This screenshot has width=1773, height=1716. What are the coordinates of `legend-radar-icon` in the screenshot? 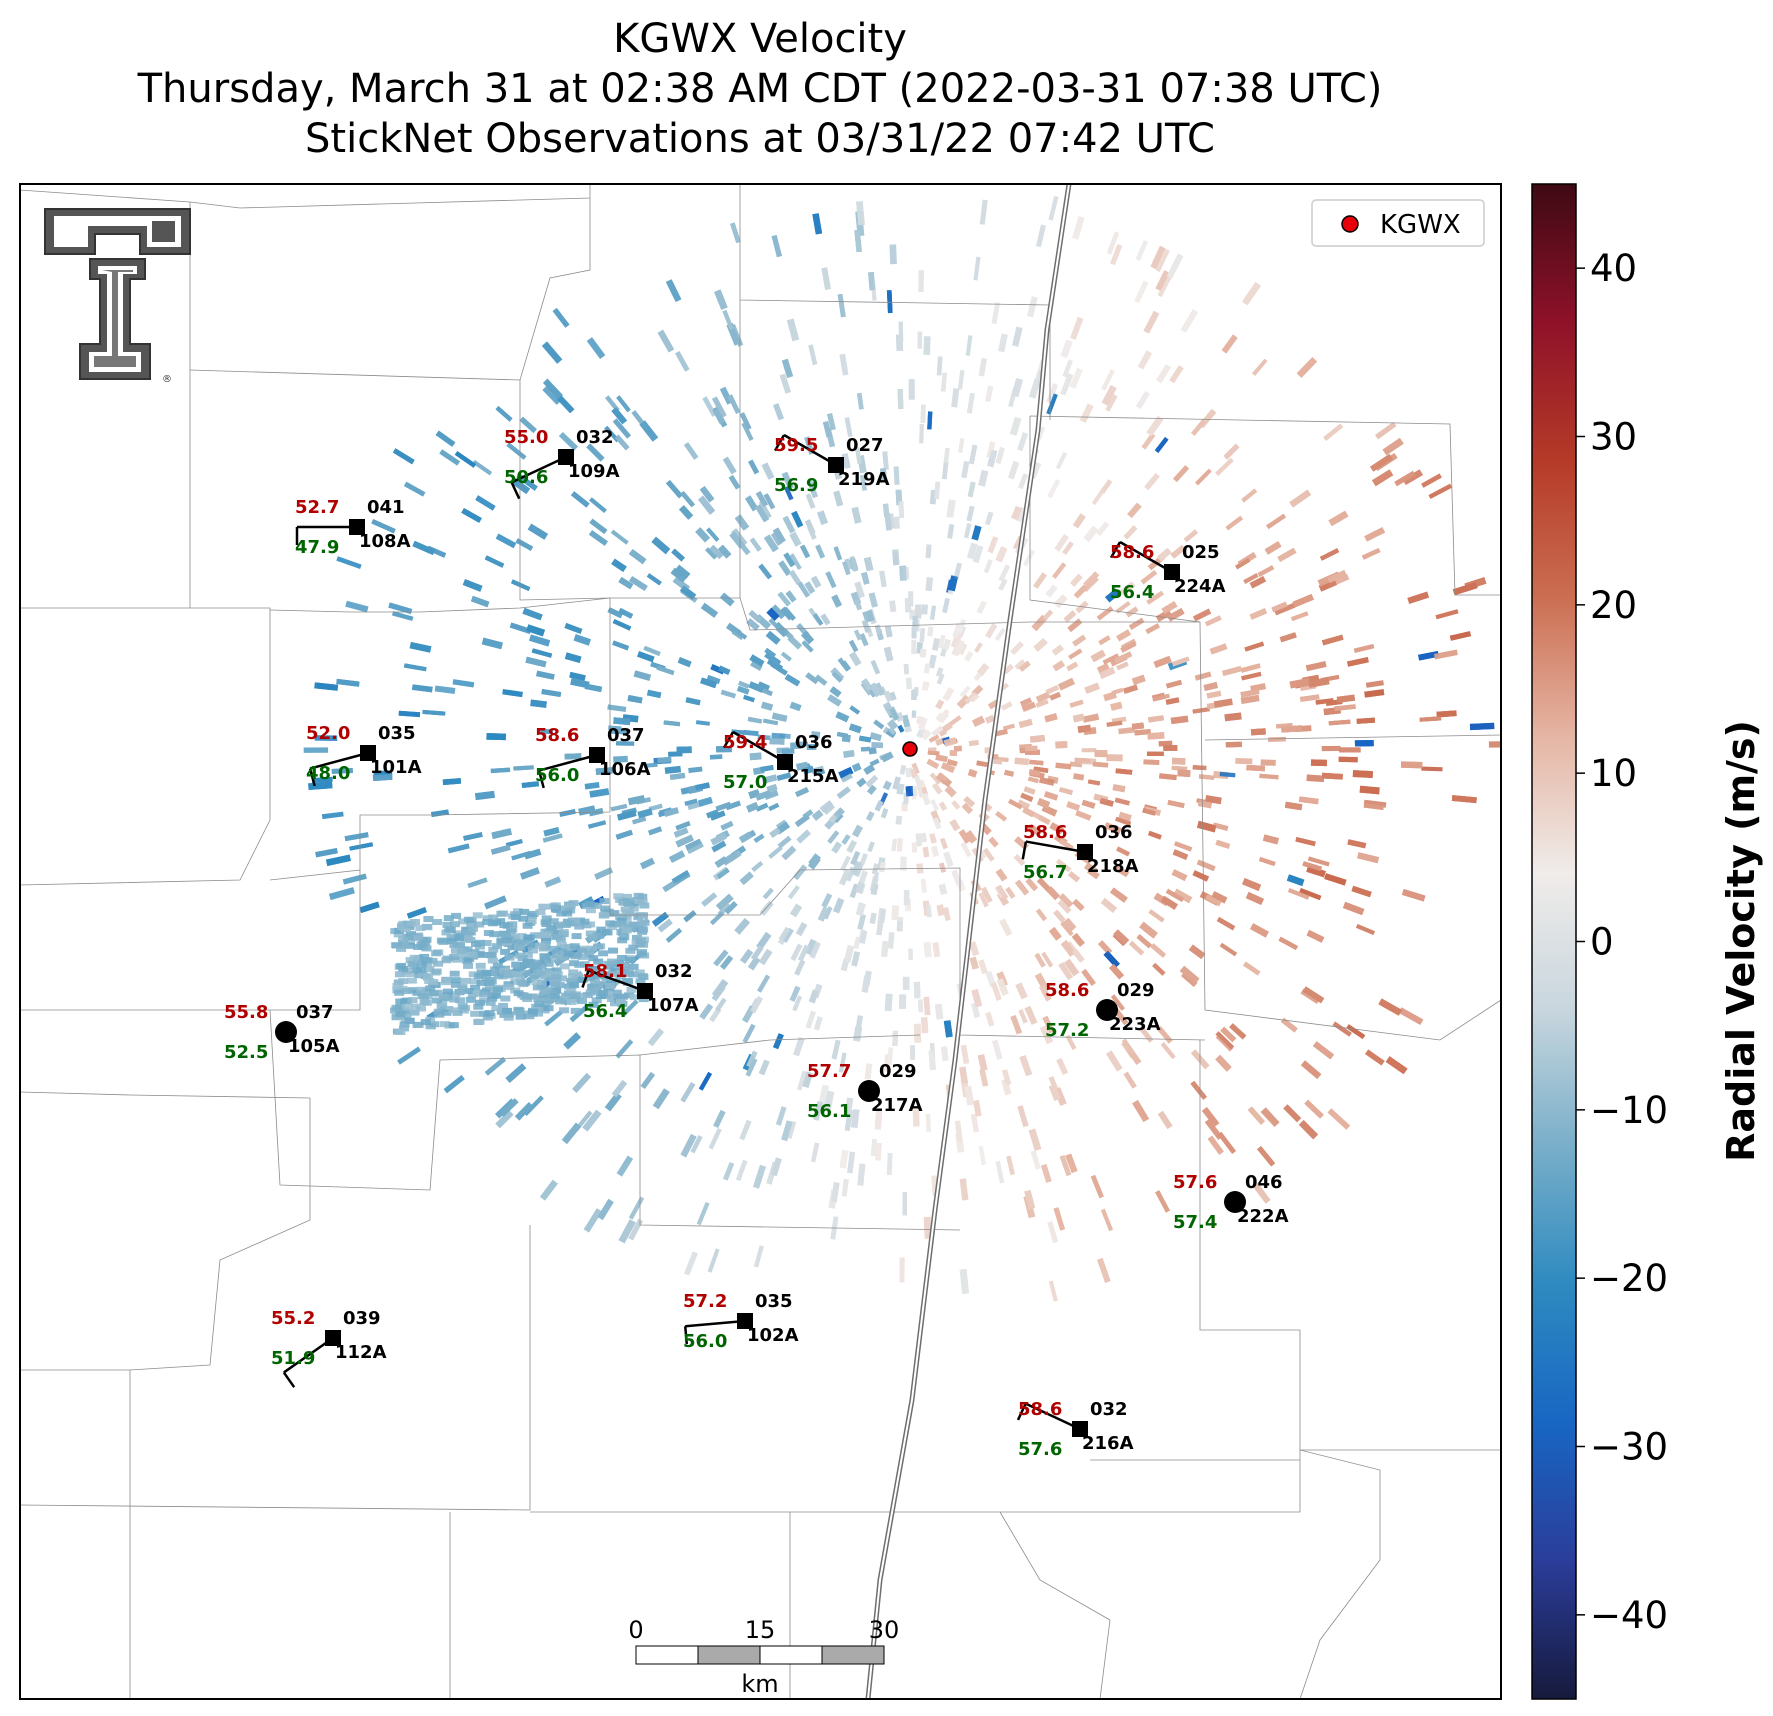 It's located at (1350, 224).